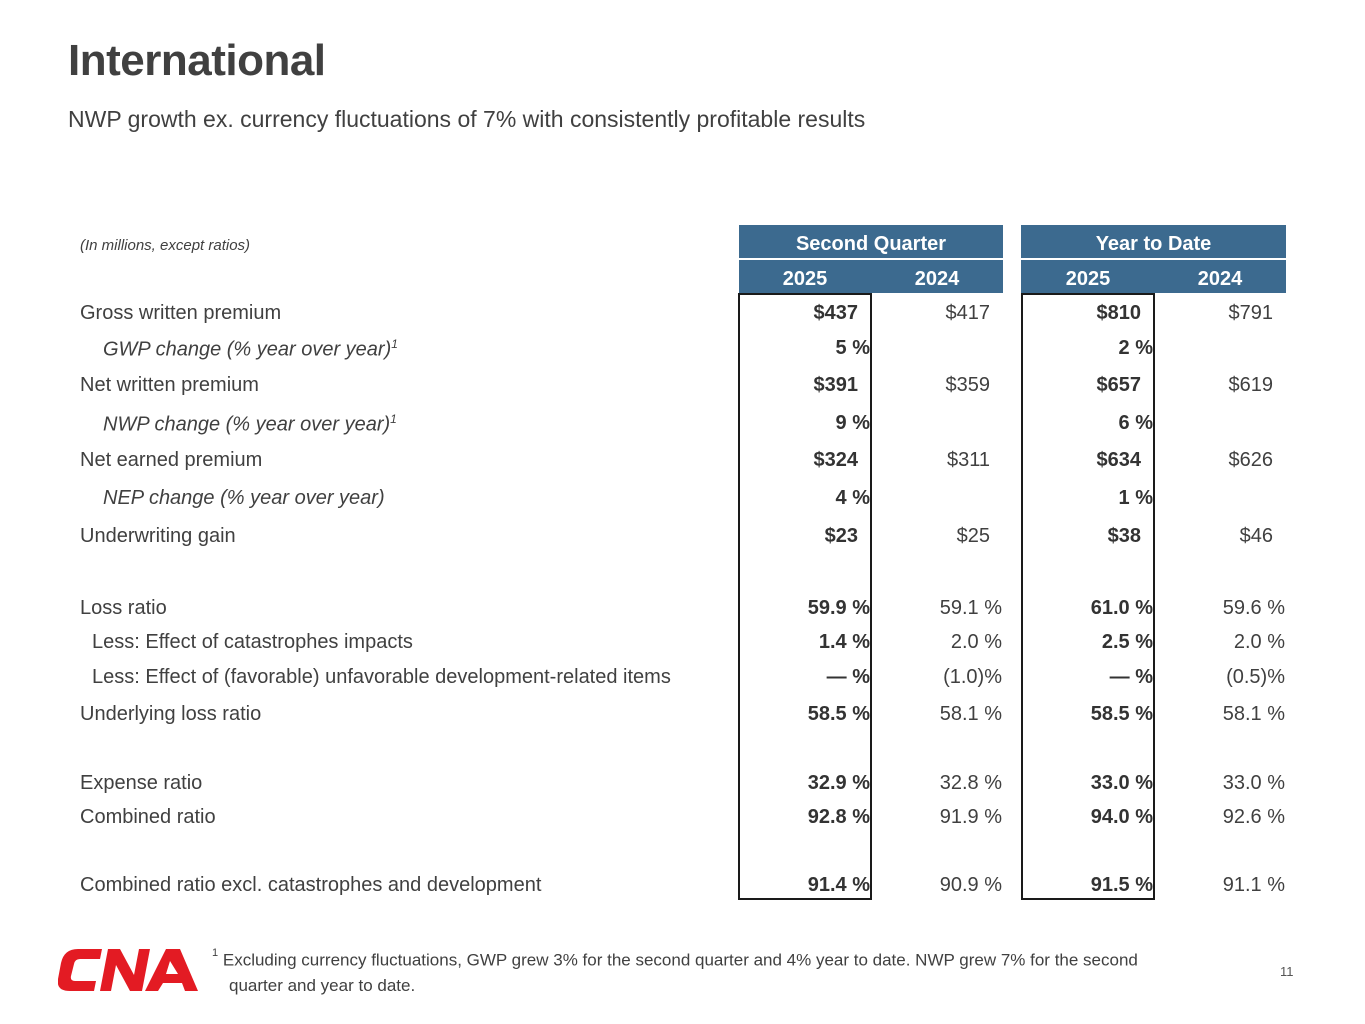 The height and width of the screenshot is (1024, 1365). What do you see at coordinates (1253, 608) in the screenshot?
I see `table-cell-y24: 59.6 %` at bounding box center [1253, 608].